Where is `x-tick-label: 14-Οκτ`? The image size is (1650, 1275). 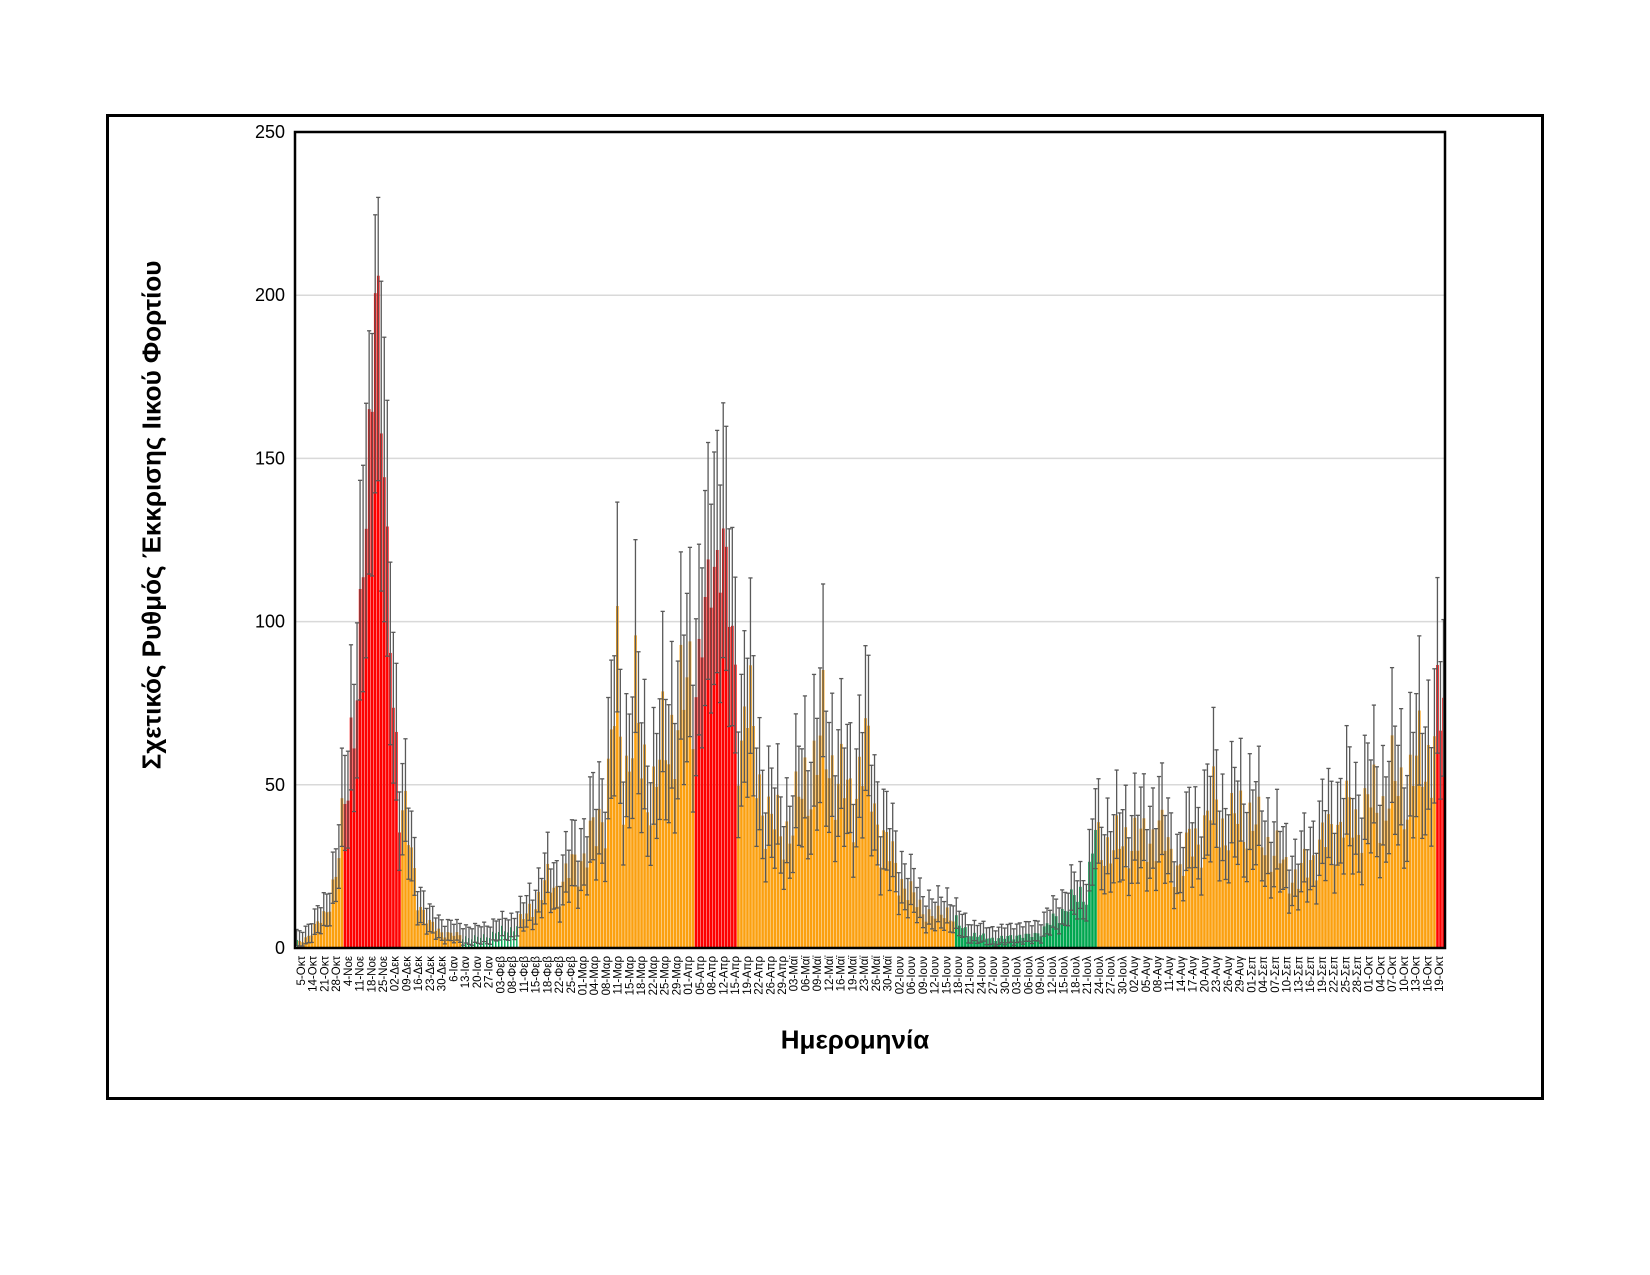
x-tick-label: 14-Οκτ is located at coordinates (314, 974).